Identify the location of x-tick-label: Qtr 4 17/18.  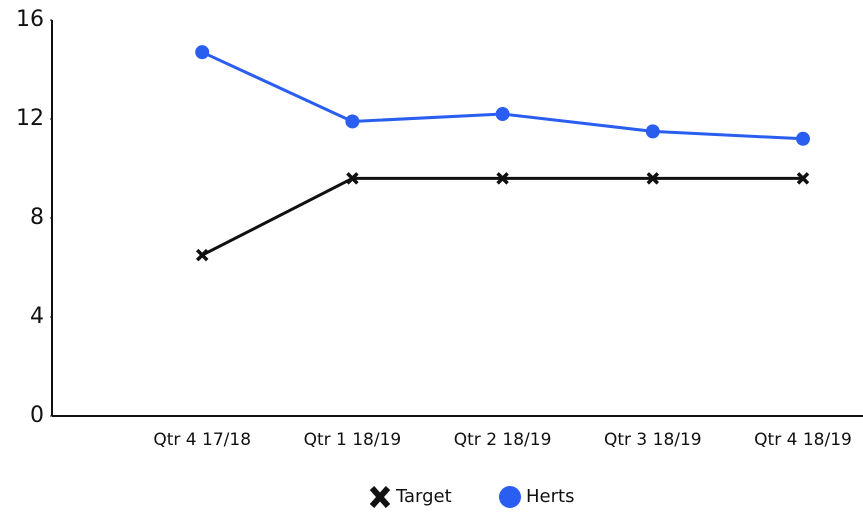
(202, 440).